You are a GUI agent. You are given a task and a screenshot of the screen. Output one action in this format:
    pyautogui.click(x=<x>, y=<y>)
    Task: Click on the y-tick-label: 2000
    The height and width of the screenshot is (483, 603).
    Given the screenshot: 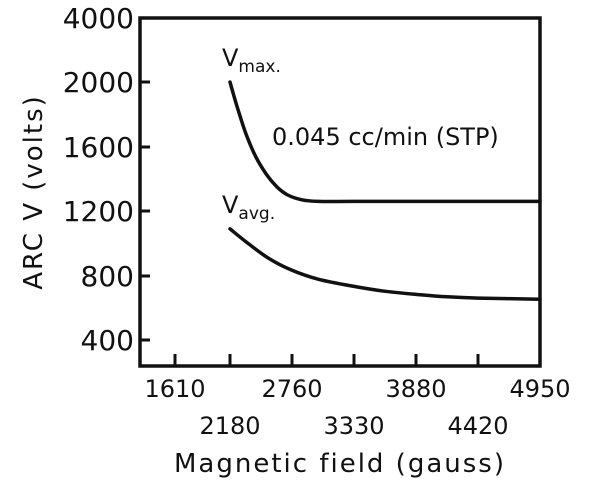 What is the action you would take?
    pyautogui.click(x=98, y=82)
    